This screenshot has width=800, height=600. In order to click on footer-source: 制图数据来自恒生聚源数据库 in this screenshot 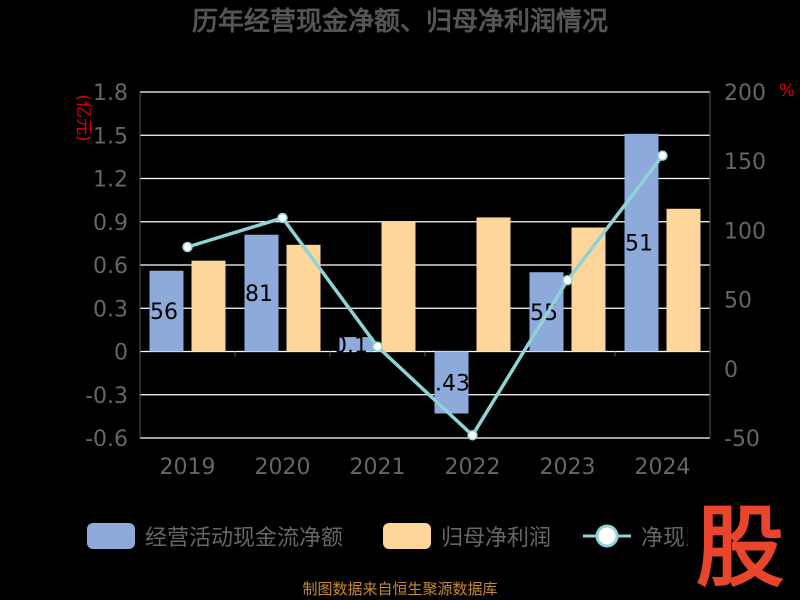, I will do `click(399, 589)`.